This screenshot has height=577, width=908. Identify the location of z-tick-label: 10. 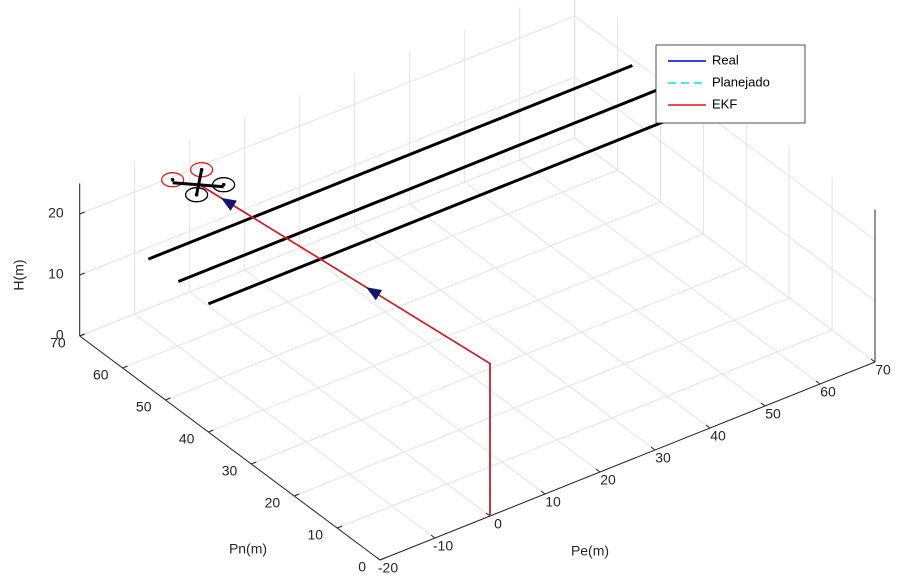
(56, 274).